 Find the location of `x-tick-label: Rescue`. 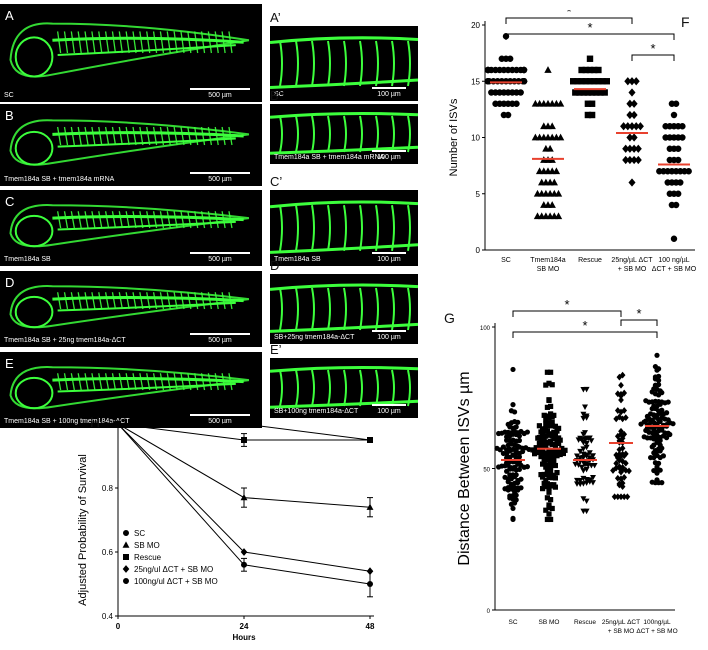

x-tick-label: Rescue is located at coordinates (585, 622).